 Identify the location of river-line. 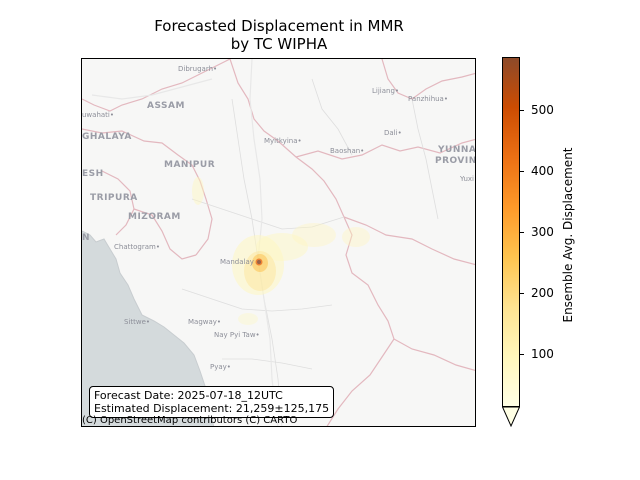
(152, 89).